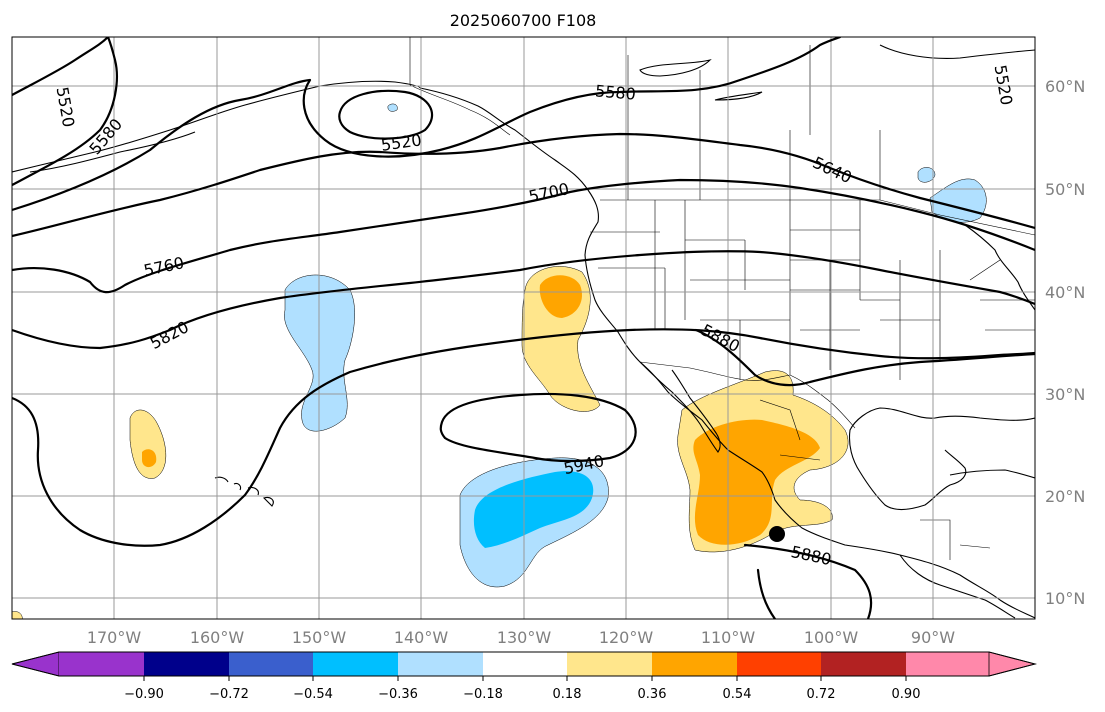 This screenshot has width=1105, height=712. I want to click on lon-label-120w: 120°W, so click(626, 637).